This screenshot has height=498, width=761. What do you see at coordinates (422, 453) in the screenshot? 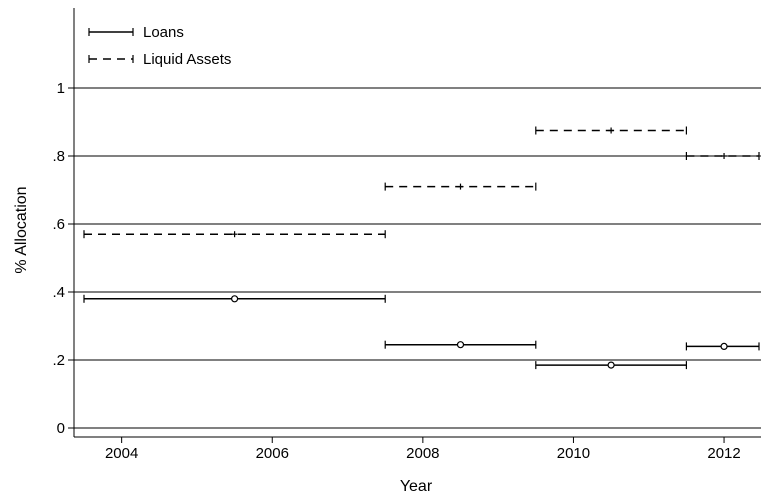
I see `x-tick-label-2: 2008` at bounding box center [422, 453].